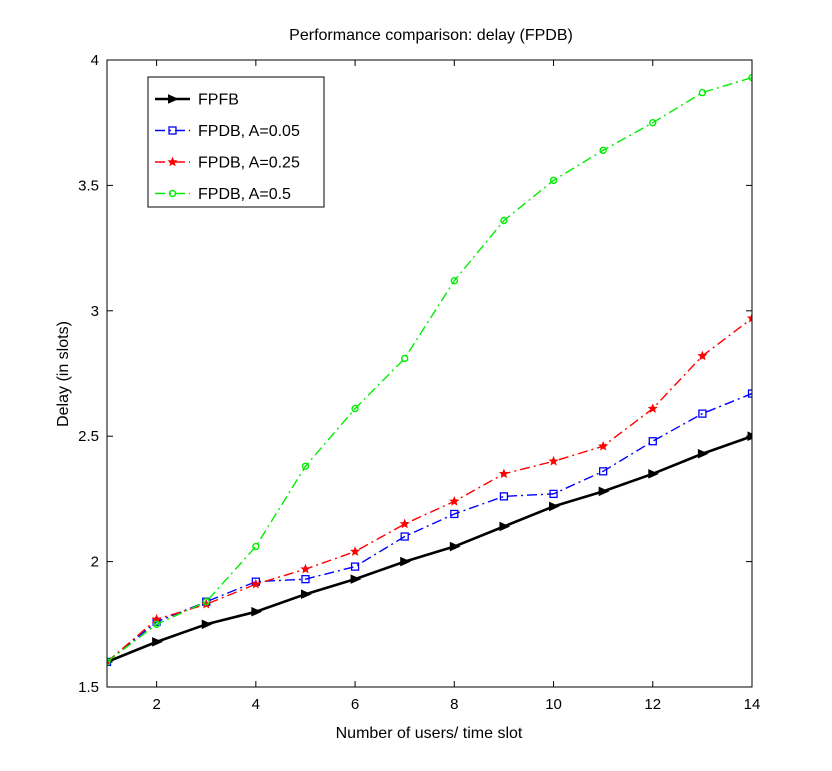 This screenshot has width=832, height=771. I want to click on x-tick-label: 12, so click(652, 704).